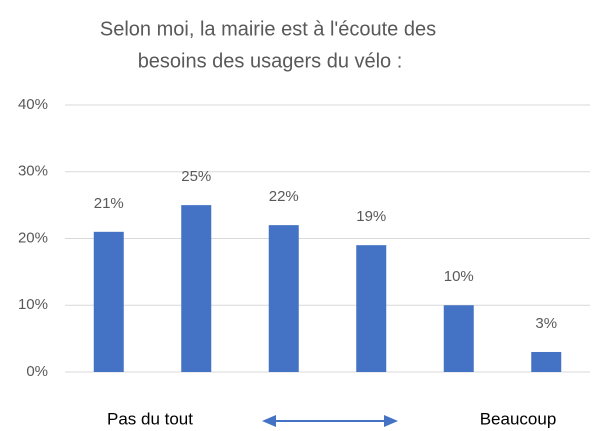 This screenshot has height=431, width=595. Describe the element at coordinates (270, 61) in the screenshot. I see `chart-title: besoins des usagers du vélo :` at that location.